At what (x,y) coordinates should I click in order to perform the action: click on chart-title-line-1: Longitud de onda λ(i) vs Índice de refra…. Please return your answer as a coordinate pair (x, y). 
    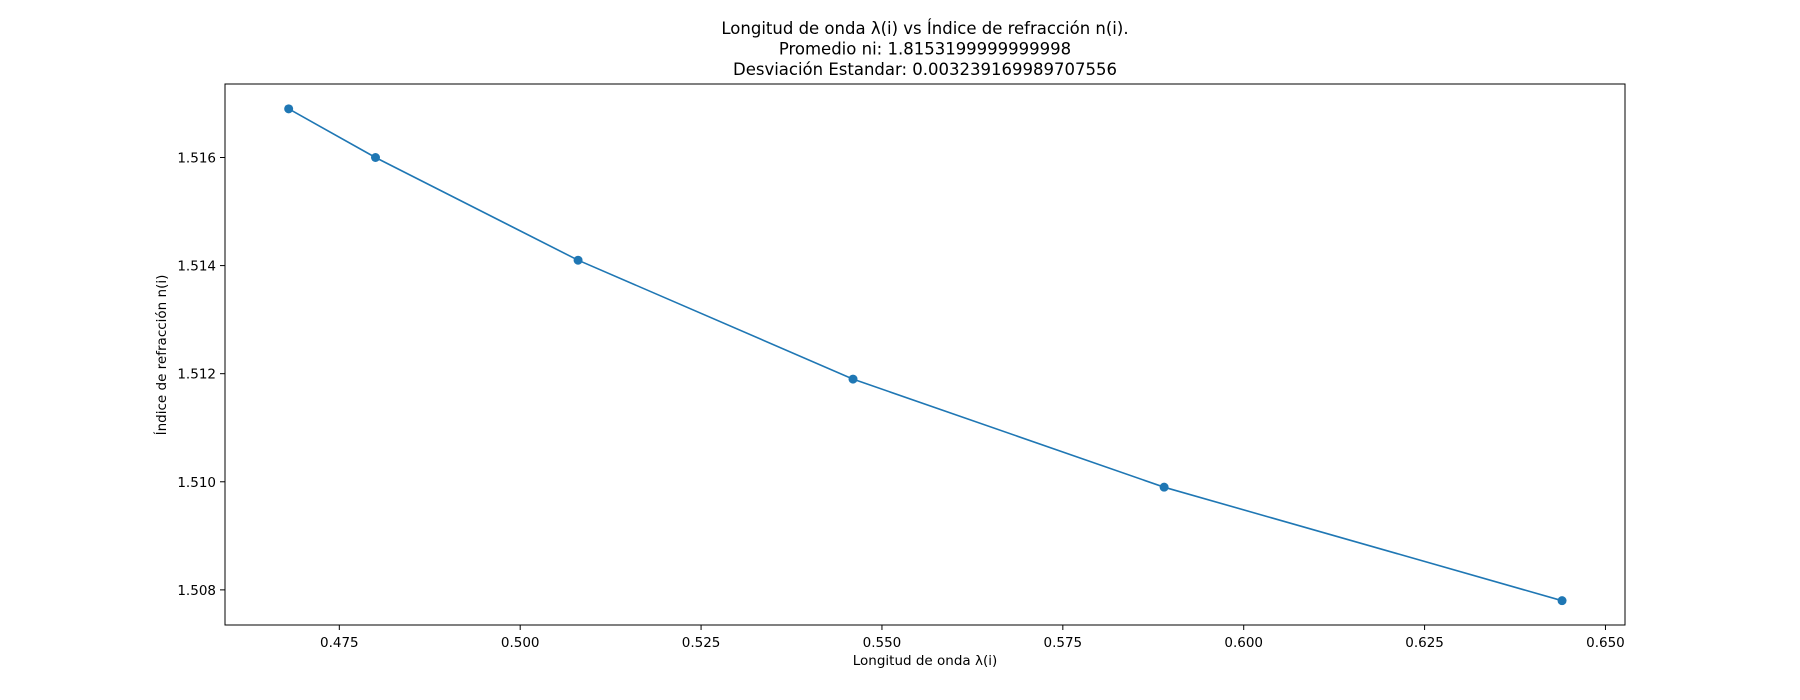
    Looking at the image, I should click on (924, 28).